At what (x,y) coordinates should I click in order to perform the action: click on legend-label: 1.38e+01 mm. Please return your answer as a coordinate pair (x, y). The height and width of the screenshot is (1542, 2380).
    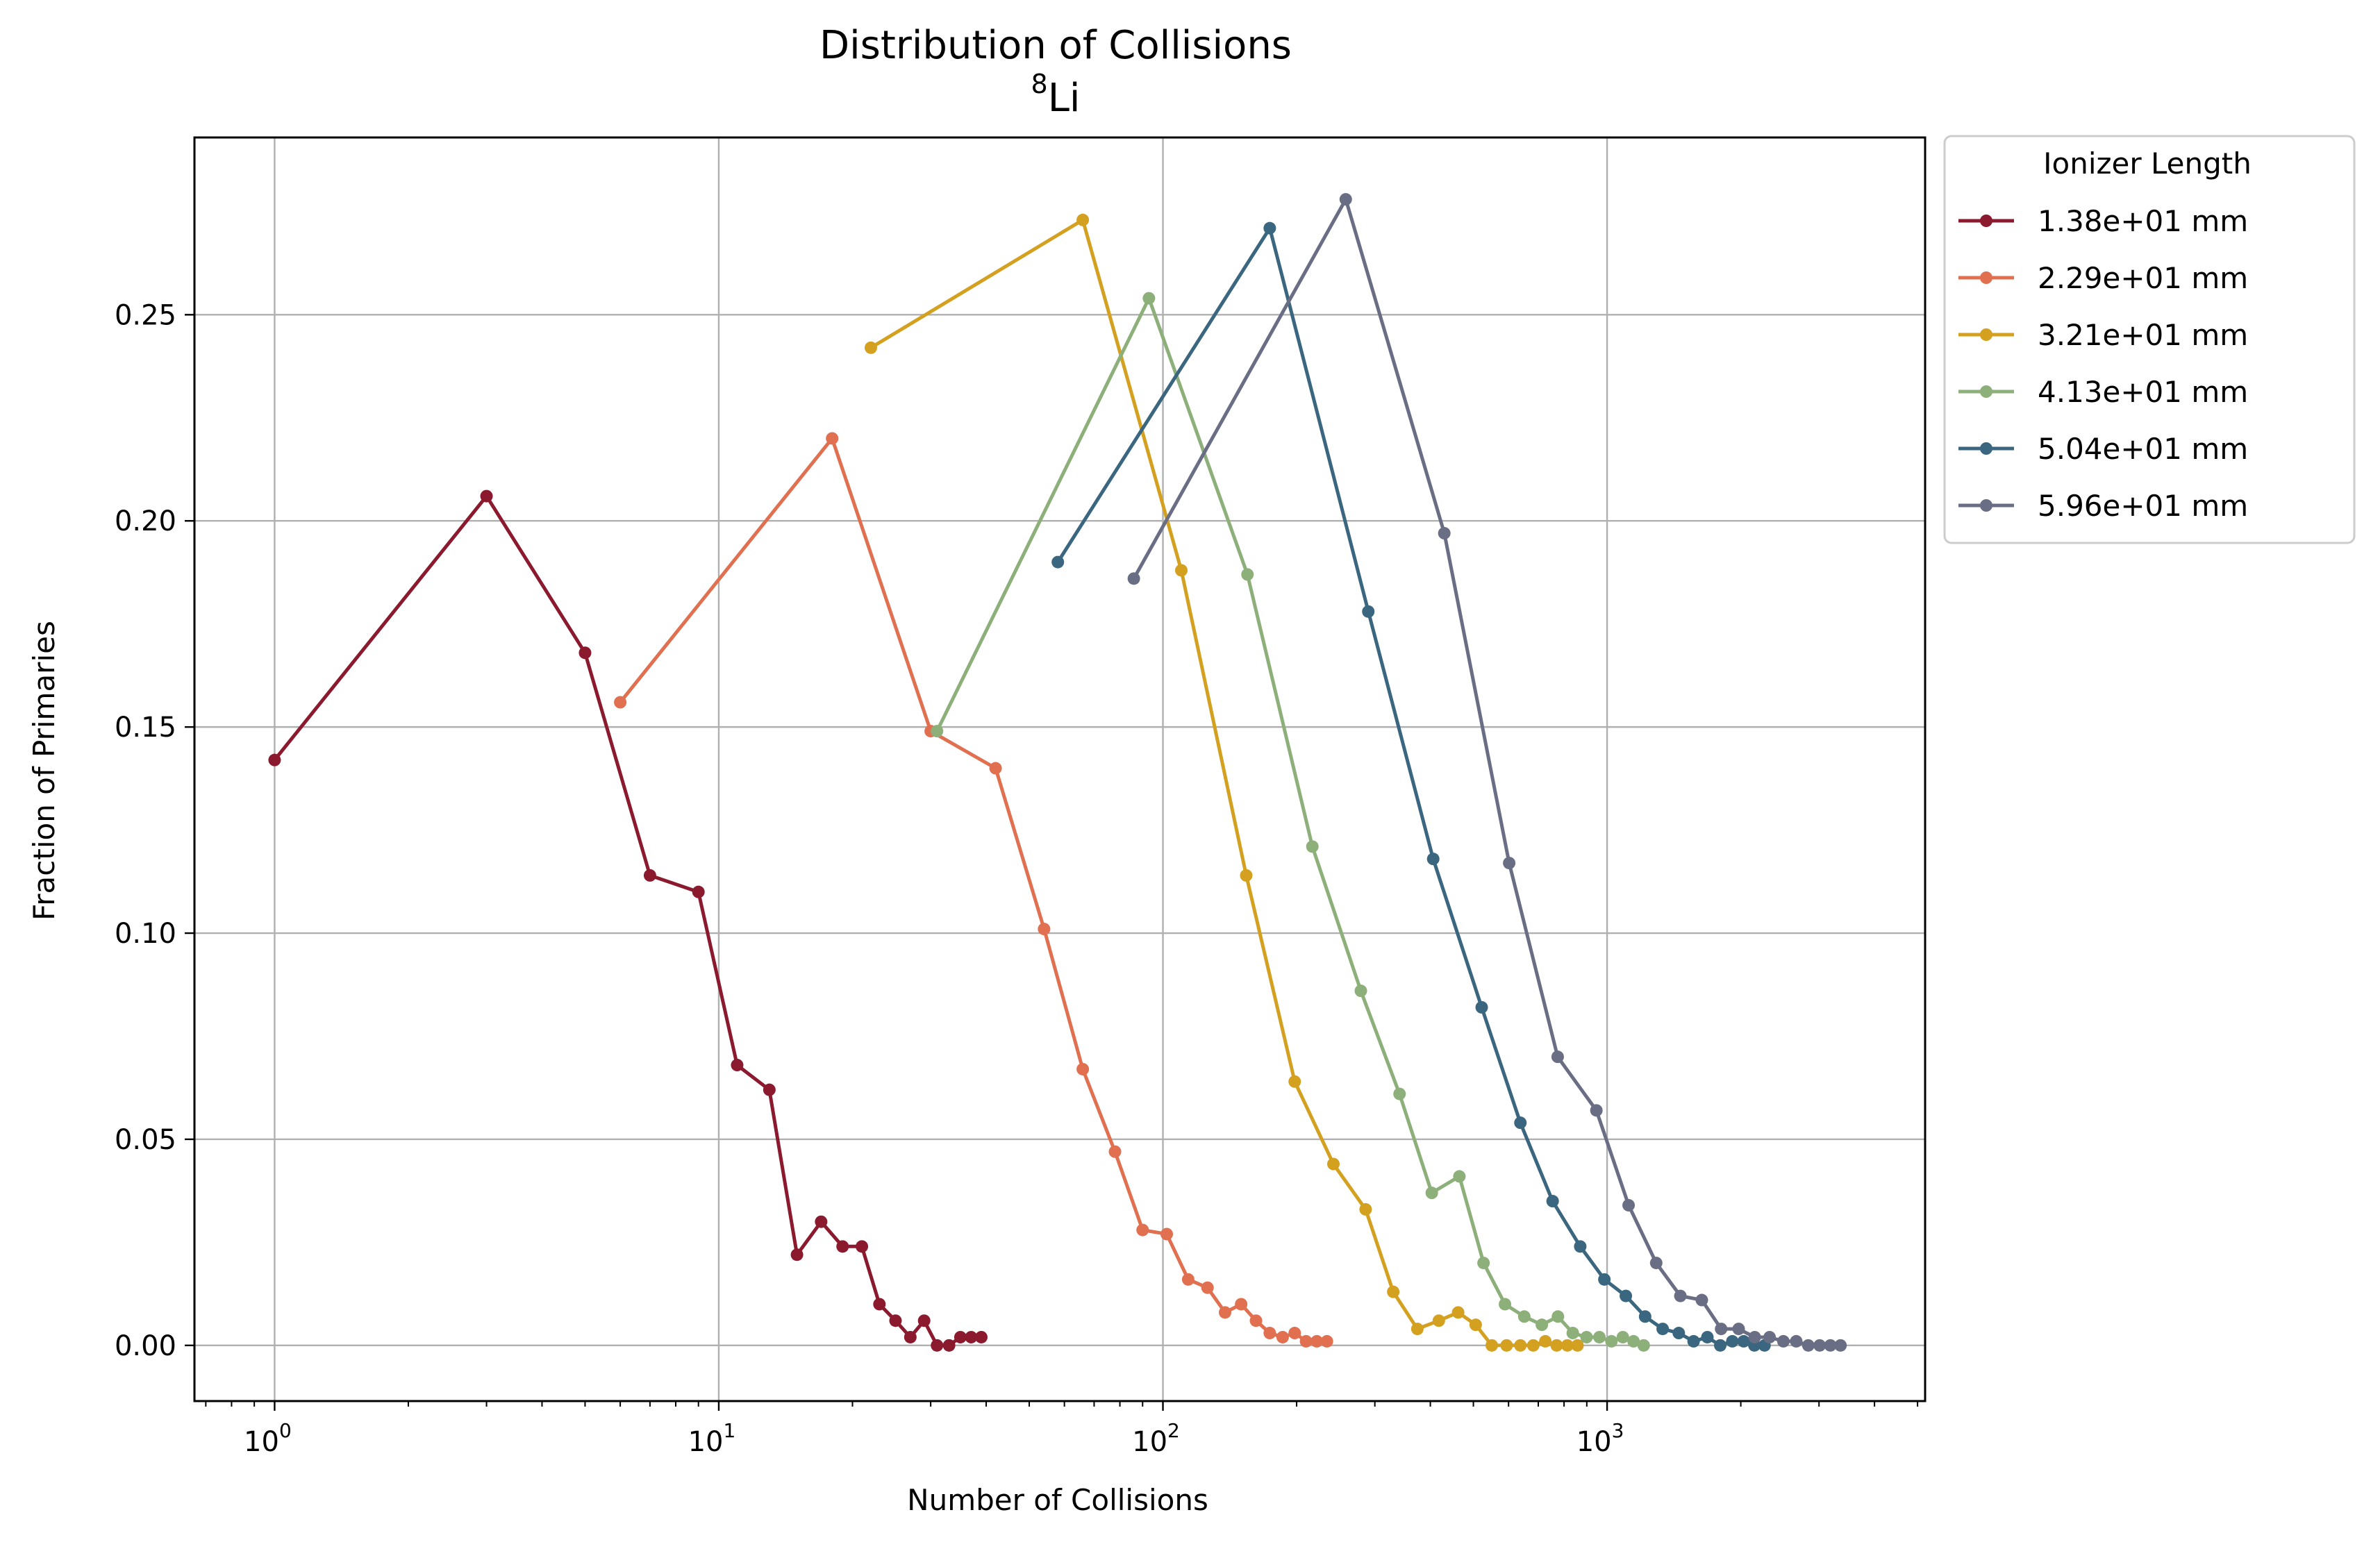
    Looking at the image, I should click on (2143, 221).